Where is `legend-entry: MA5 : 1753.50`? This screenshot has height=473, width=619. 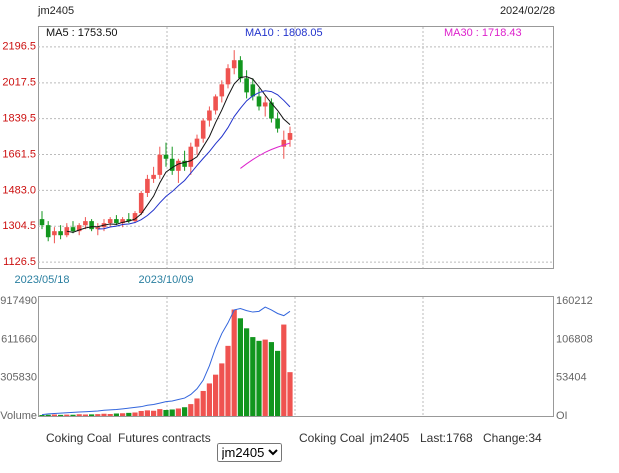 legend-entry: MA5 : 1753.50 is located at coordinates (82, 33).